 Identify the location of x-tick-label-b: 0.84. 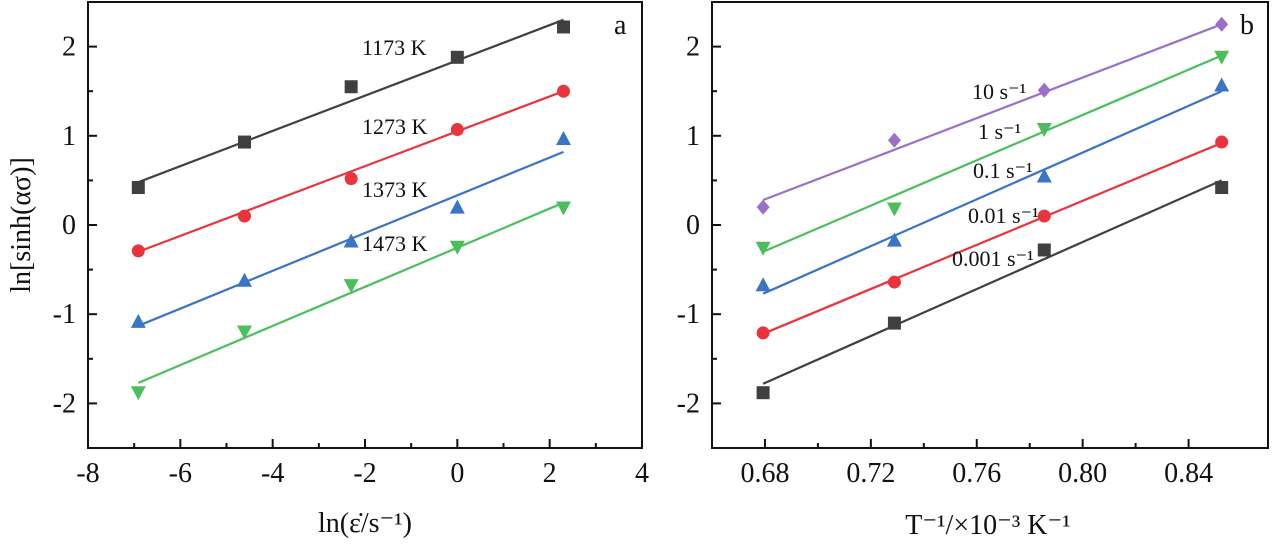
(1188, 473).